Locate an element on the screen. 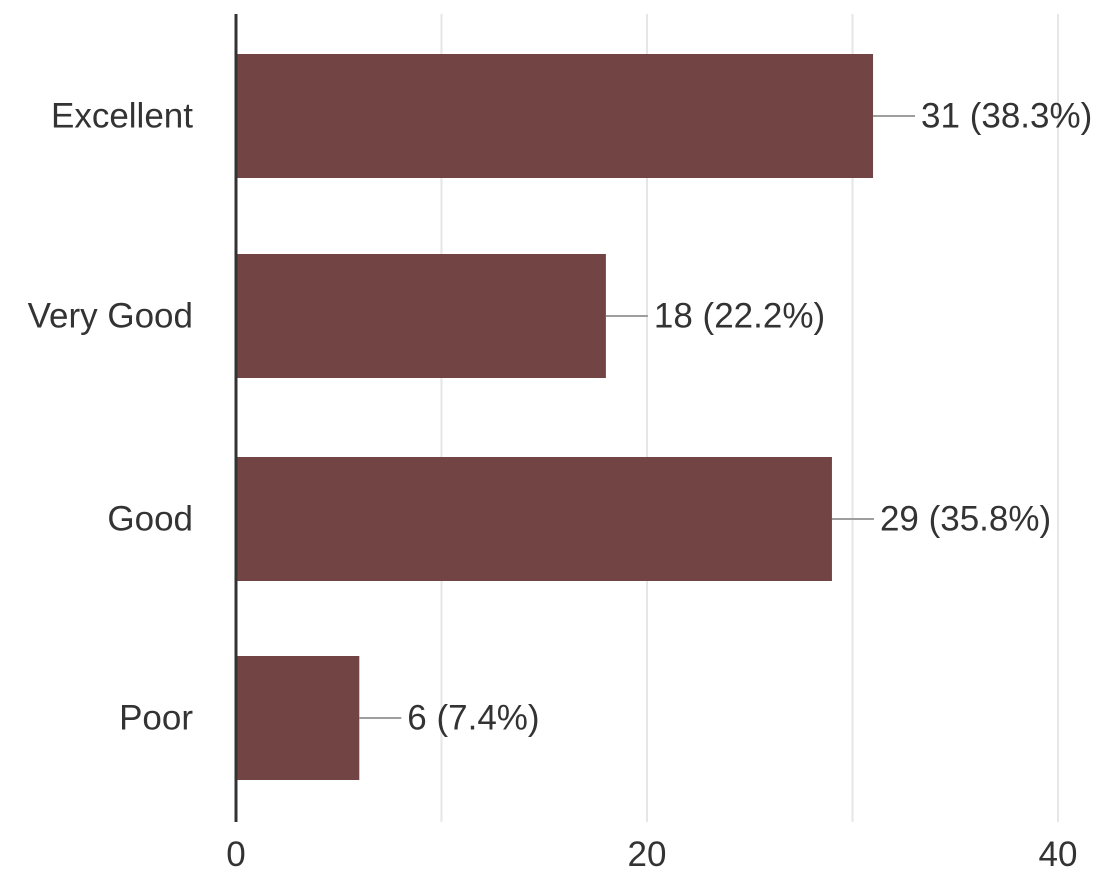 Image resolution: width=1110 pixels, height=882 pixels. data-label: 31 (38.3%) is located at coordinates (1006, 116).